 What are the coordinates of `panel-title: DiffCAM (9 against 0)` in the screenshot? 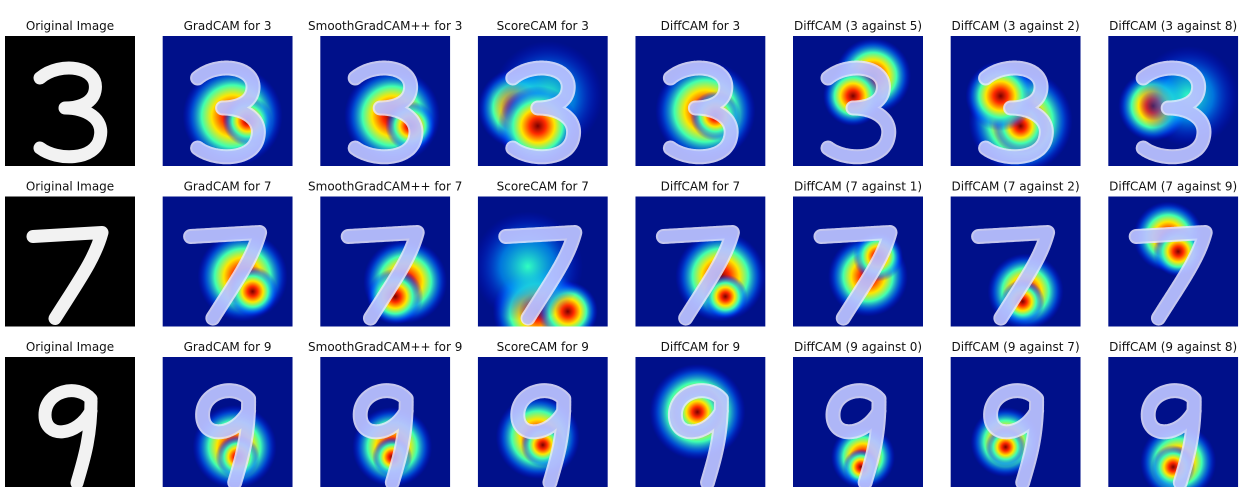 It's located at (858, 347).